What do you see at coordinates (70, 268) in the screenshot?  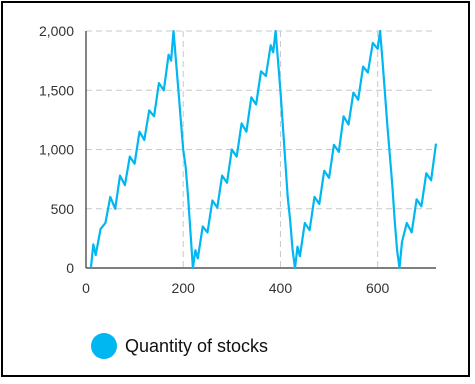 I see `y-tick-label: 0` at bounding box center [70, 268].